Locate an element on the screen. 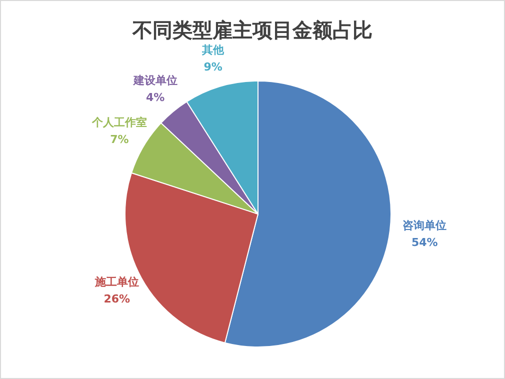 This screenshot has height=379, width=505. slice-label: 其他 is located at coordinates (213, 49).